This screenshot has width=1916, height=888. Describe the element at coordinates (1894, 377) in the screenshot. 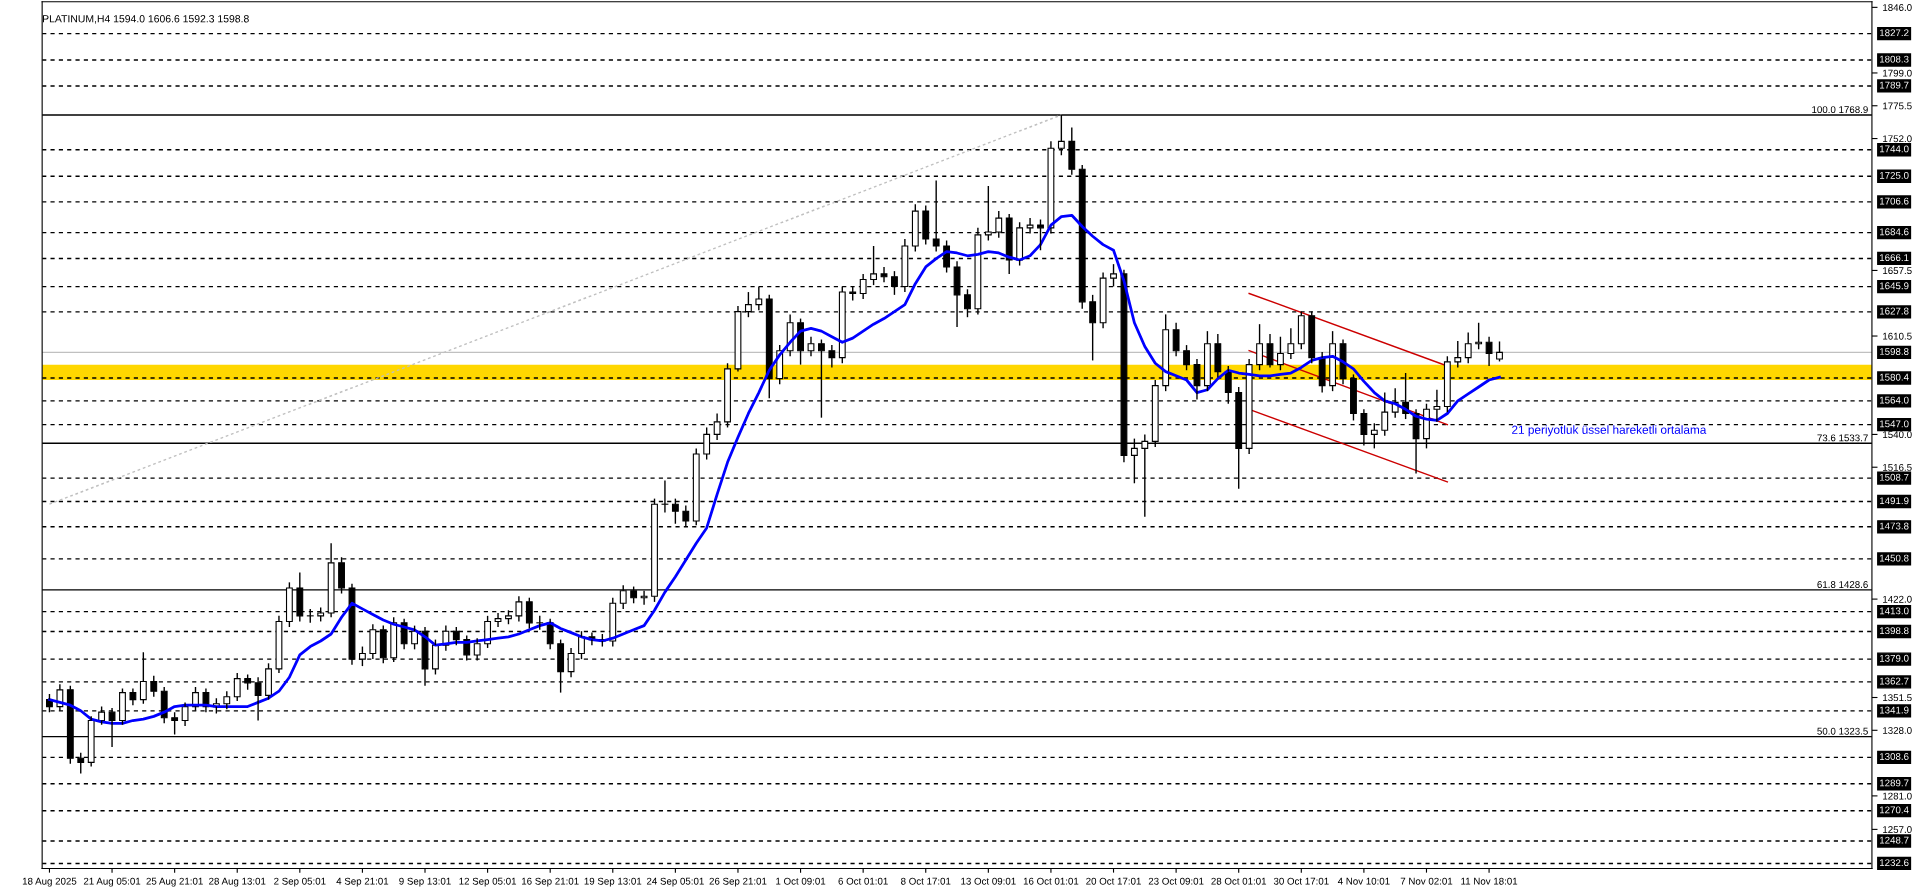

I see `ref-line-label: 1580.4` at that location.